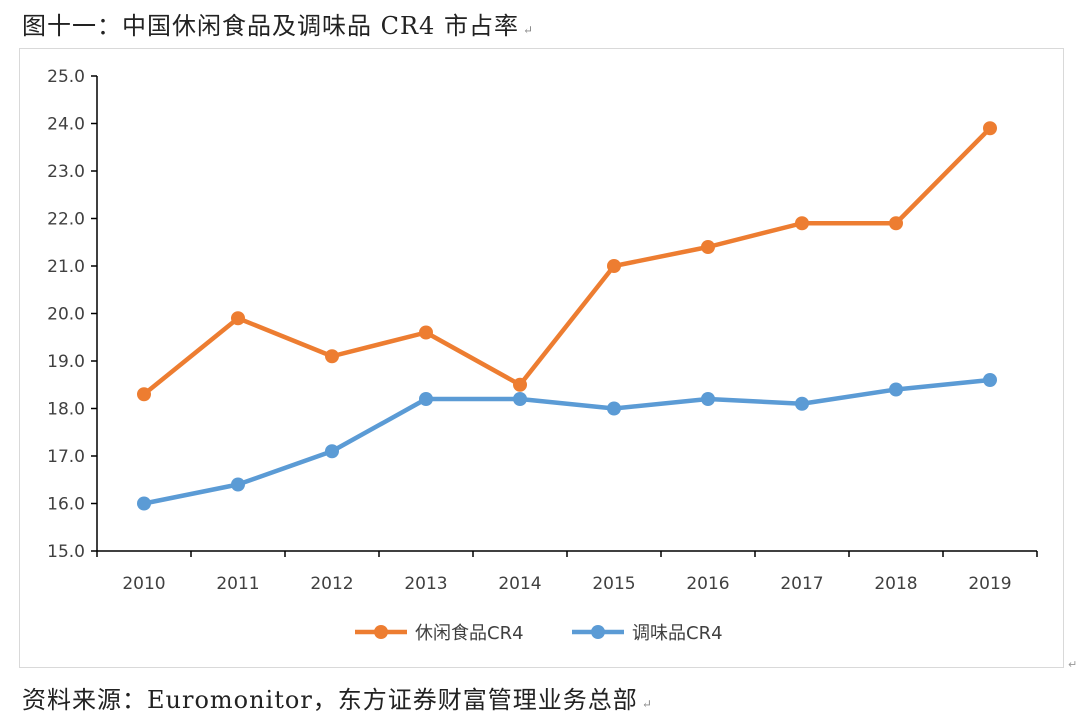 Image resolution: width=1080 pixels, height=726 pixels. What do you see at coordinates (425, 584) in the screenshot?
I see `x-tick-label: 2013` at bounding box center [425, 584].